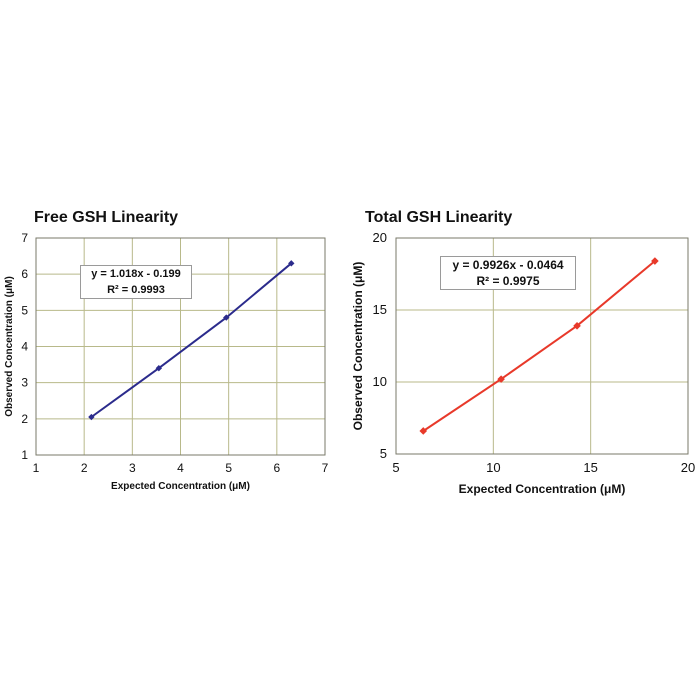  Describe the element at coordinates (136, 290) in the screenshot. I see `chart1-r2: R² = 0.9993` at that location.